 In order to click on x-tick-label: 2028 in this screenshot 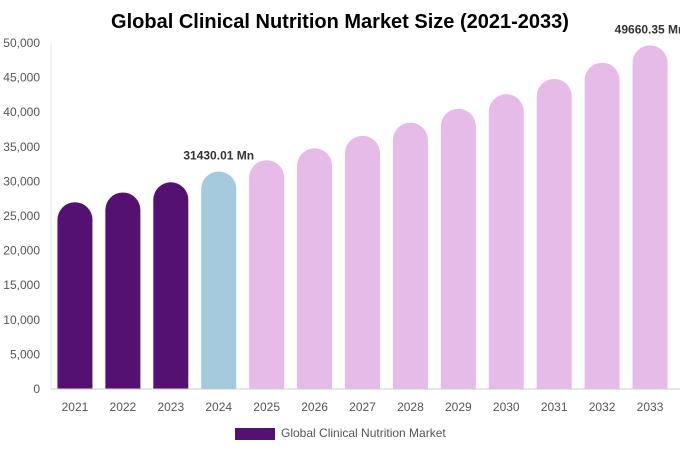, I will do `click(410, 407)`.